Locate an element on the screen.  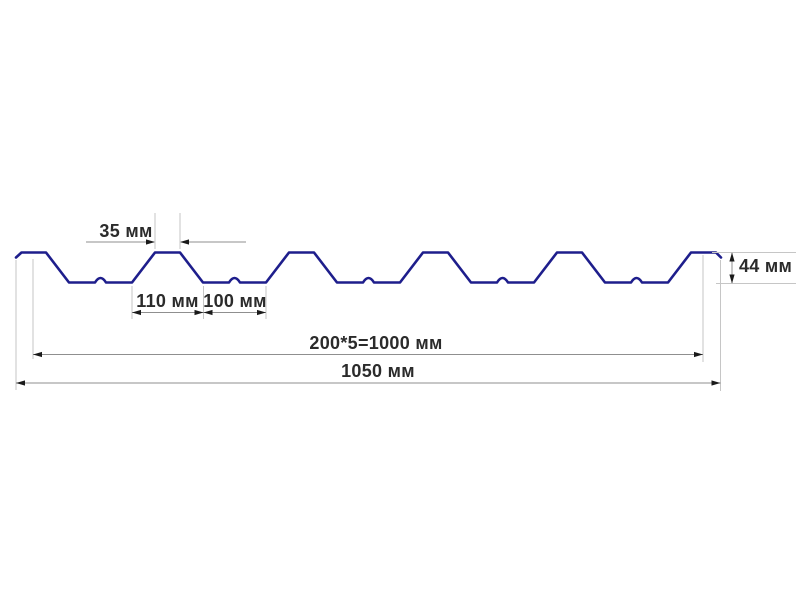
dimension-profile-height: 44 мм is located at coordinates (754, 268).